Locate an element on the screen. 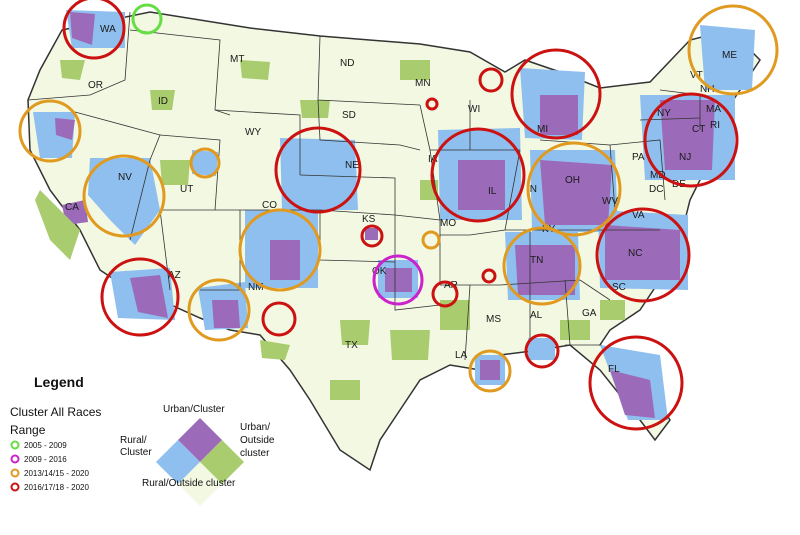  state-label-wi: WI is located at coordinates (474, 109).